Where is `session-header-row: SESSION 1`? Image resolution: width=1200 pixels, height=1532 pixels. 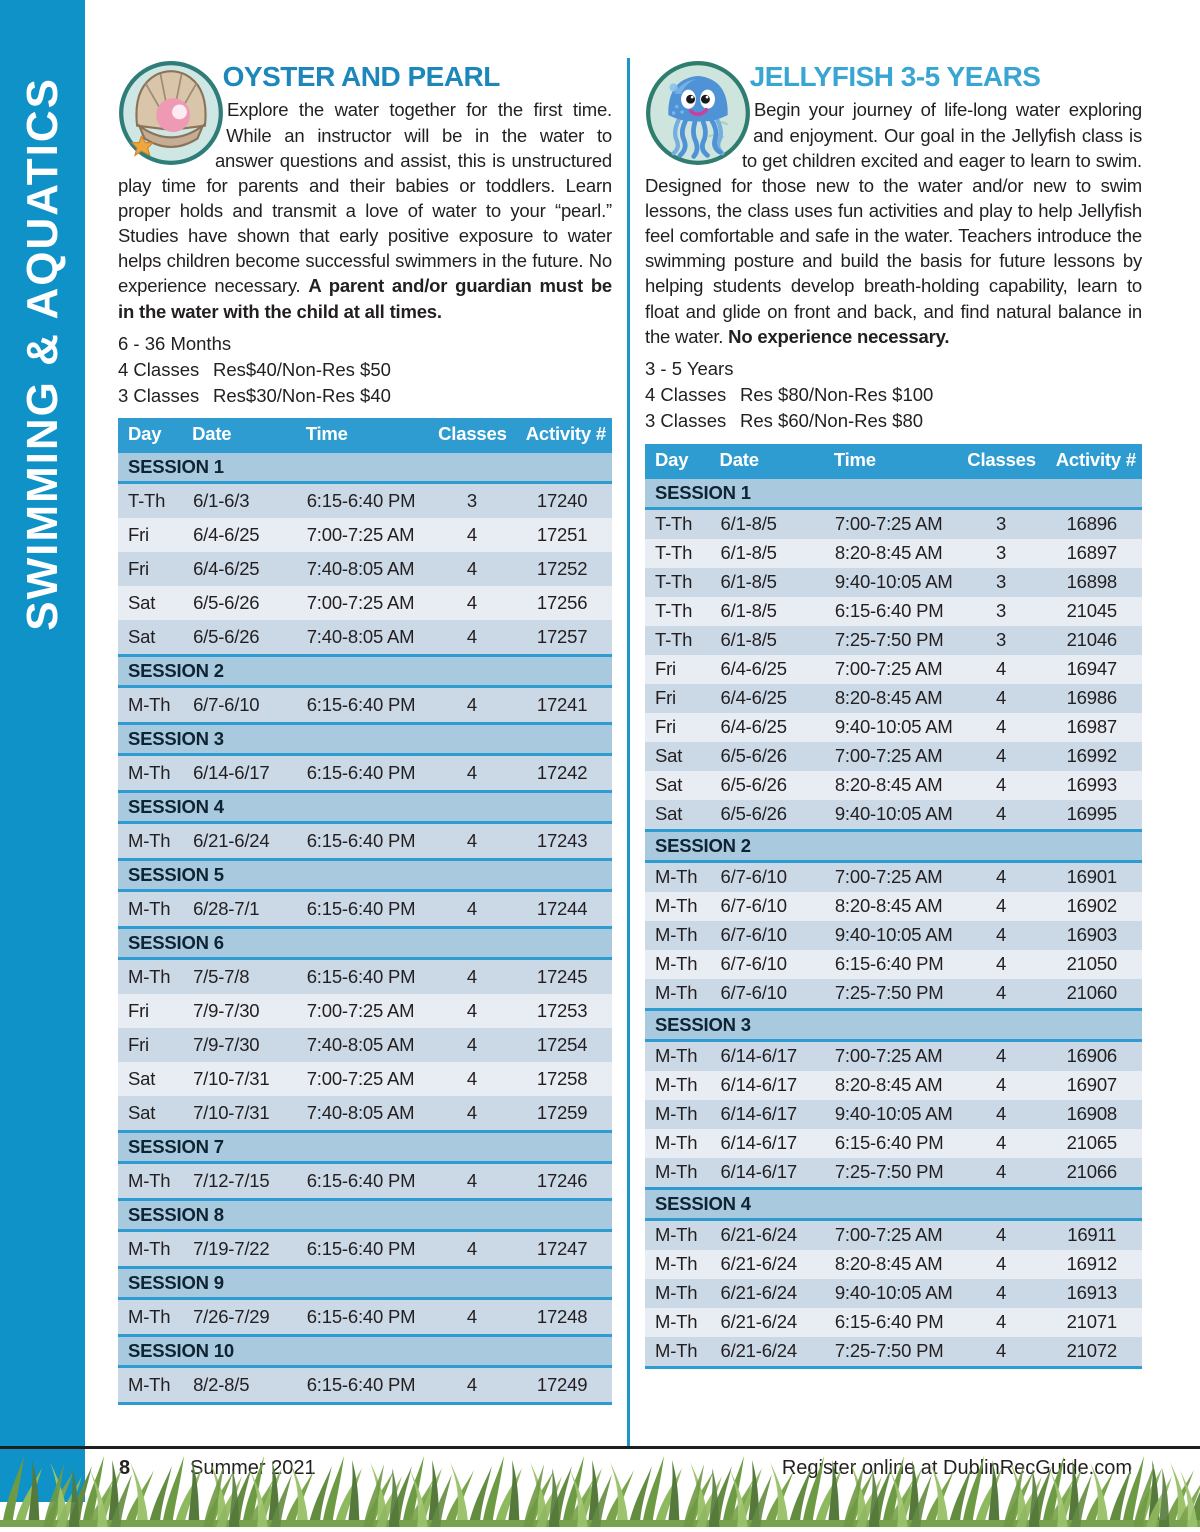
session-header-row: SESSION 1 is located at coordinates (893, 492).